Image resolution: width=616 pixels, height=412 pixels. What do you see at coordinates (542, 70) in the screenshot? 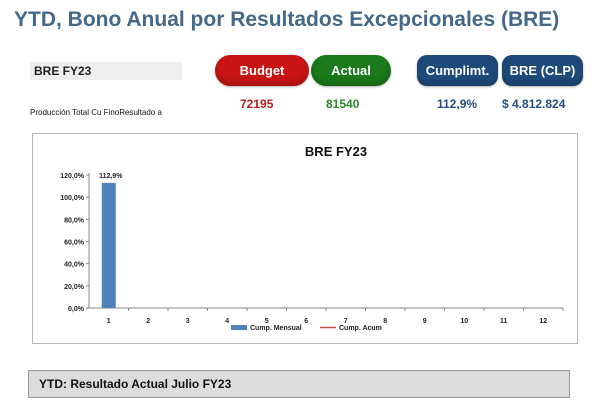
I see `bre-clp-button: BRE (CLP)` at bounding box center [542, 70].